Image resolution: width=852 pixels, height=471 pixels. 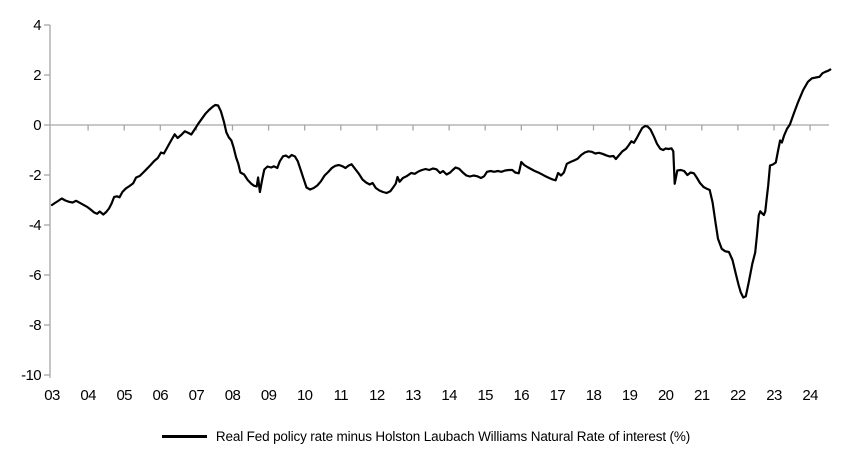 I want to click on x-tick-label: 09, so click(x=269, y=395).